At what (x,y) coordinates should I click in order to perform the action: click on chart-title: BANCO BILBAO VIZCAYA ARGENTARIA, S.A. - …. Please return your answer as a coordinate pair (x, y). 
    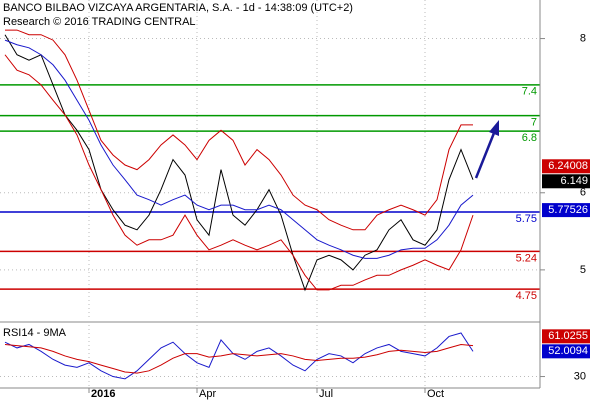
    Looking at the image, I should click on (178, 8).